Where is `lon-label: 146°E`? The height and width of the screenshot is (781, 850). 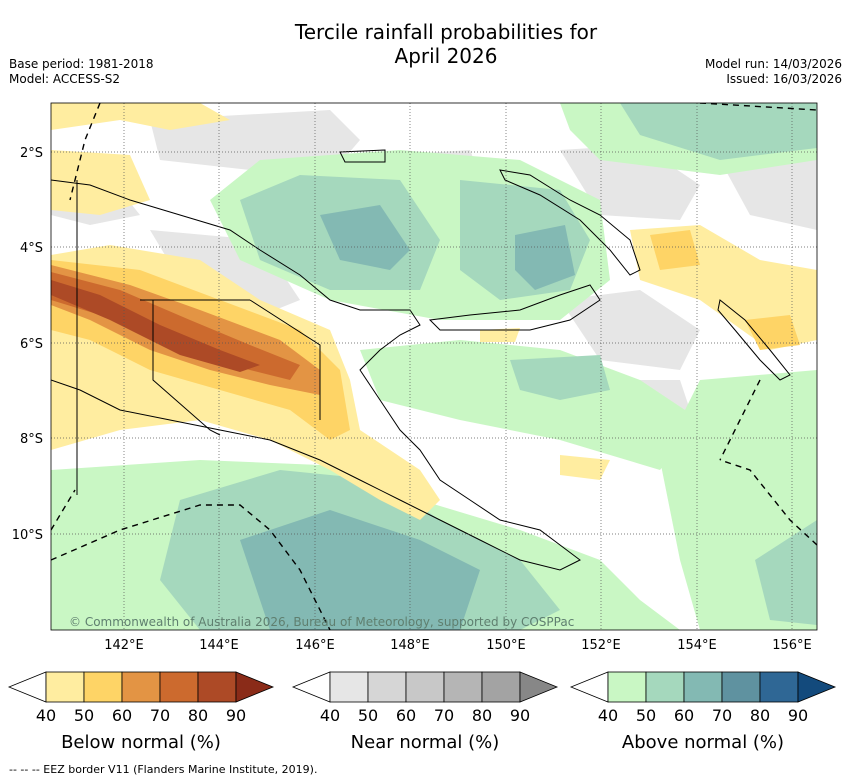 lon-label: 146°E is located at coordinates (315, 645).